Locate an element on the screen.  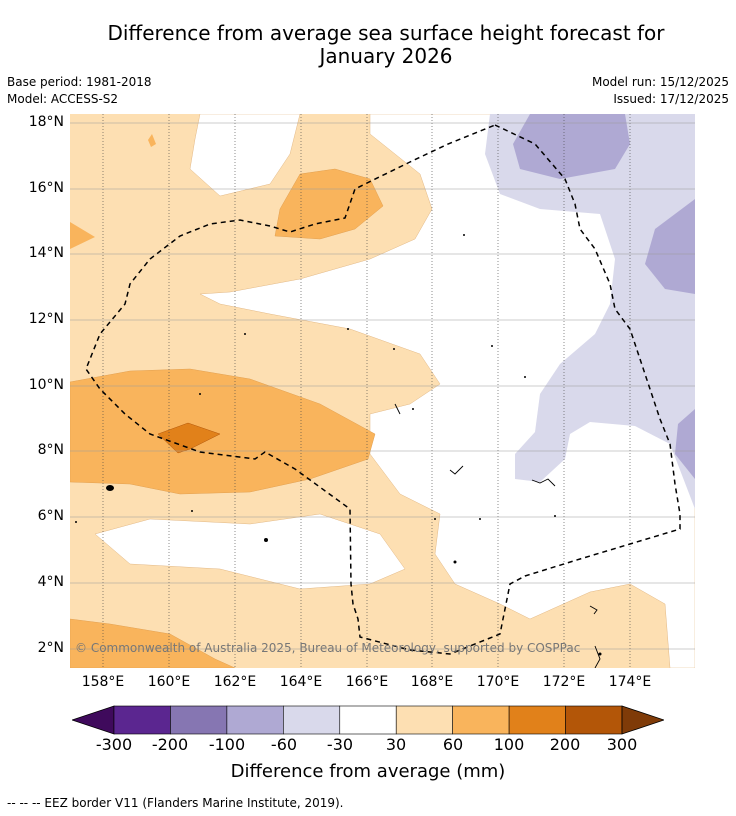
meta-left: Base period: 1981-2018 Model: ACCESS-S2 is located at coordinates (79, 91).